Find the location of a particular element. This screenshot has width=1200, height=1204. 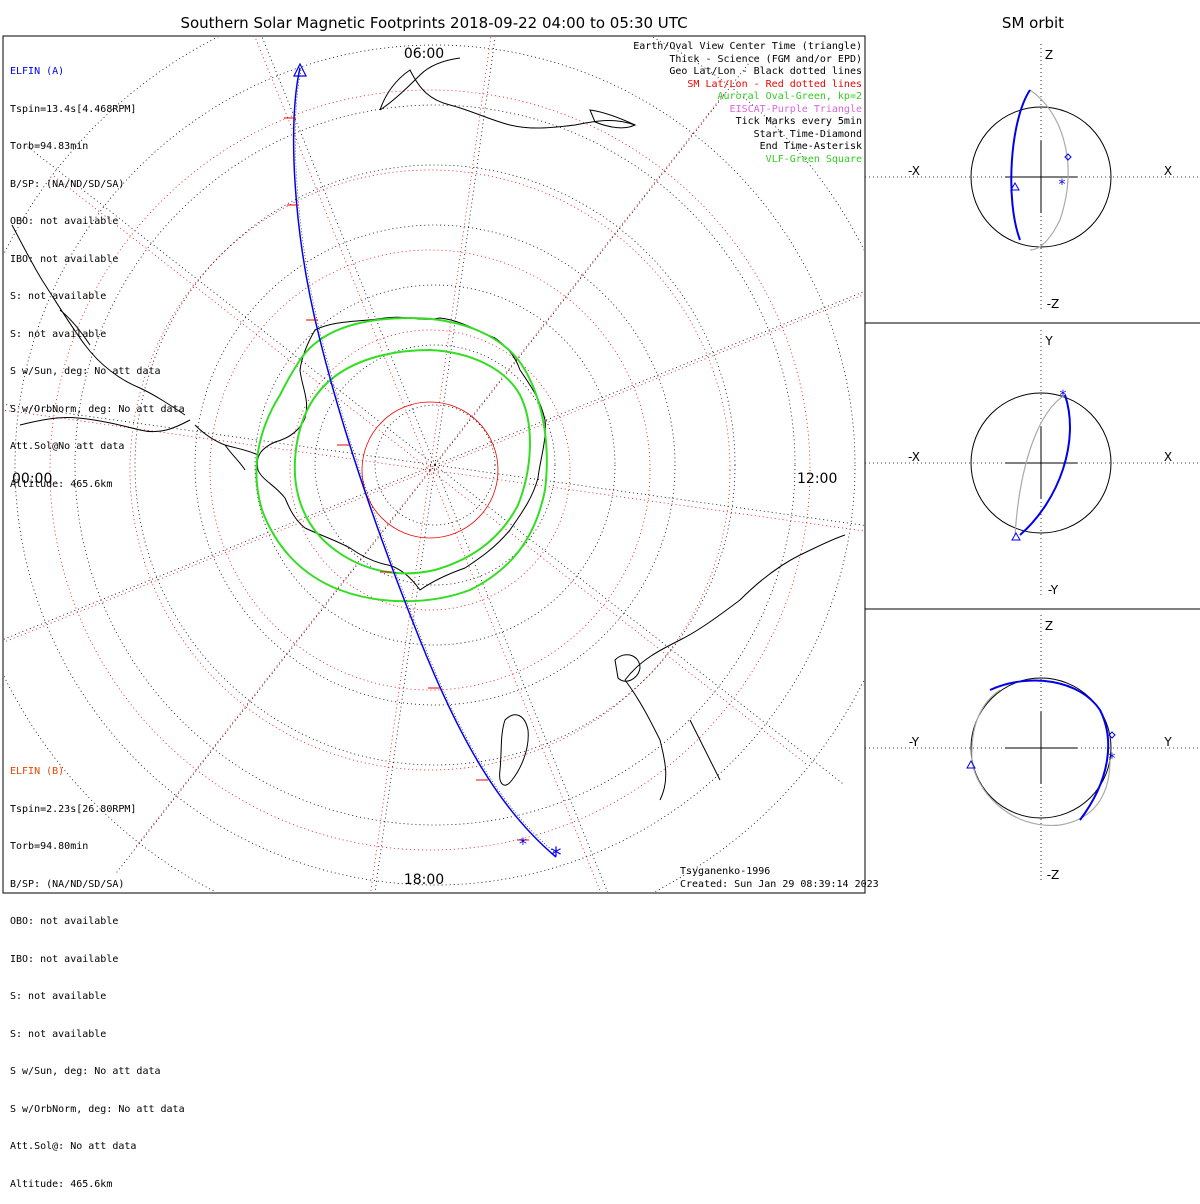

elfin-b-line: Att.Sol@: No att data is located at coordinates (73, 1146).